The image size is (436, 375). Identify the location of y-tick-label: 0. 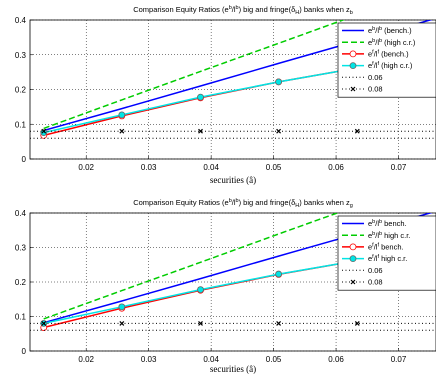
(24, 351).